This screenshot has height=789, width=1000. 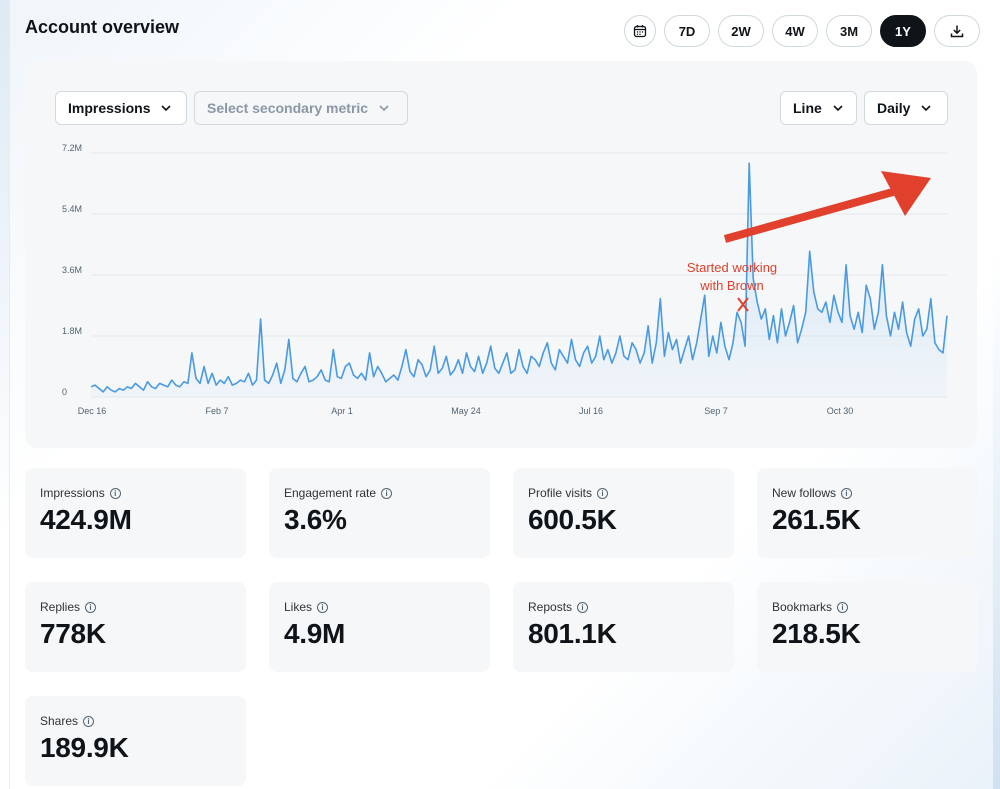 What do you see at coordinates (72, 270) in the screenshot?
I see `y-tick-label: 3.6M` at bounding box center [72, 270].